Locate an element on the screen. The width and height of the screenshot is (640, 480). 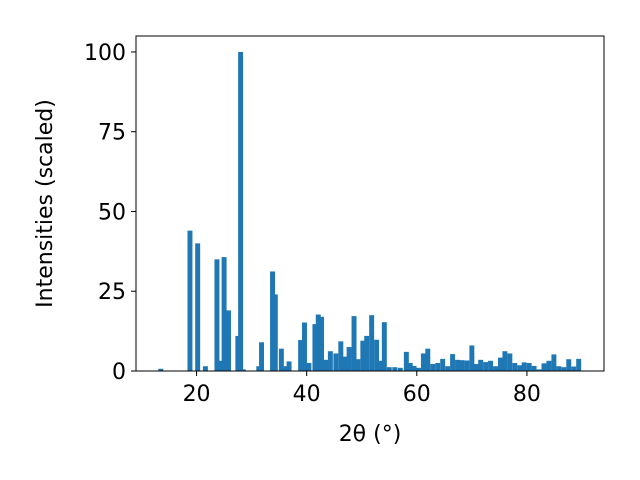
y-axis-ticks: 0 25 50 75 100 is located at coordinates (110, 213).